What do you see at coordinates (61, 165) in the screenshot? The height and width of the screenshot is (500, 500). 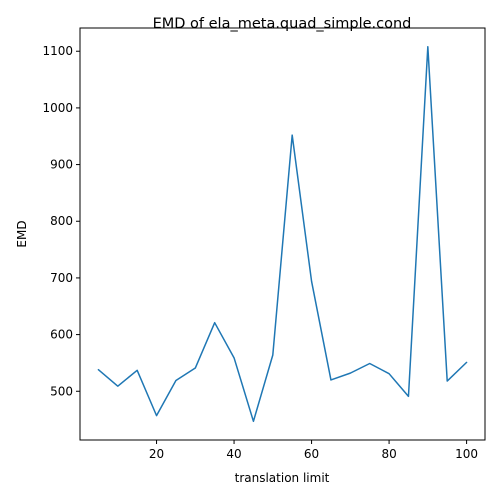 I see `y-tick-label: 900` at bounding box center [61, 165].